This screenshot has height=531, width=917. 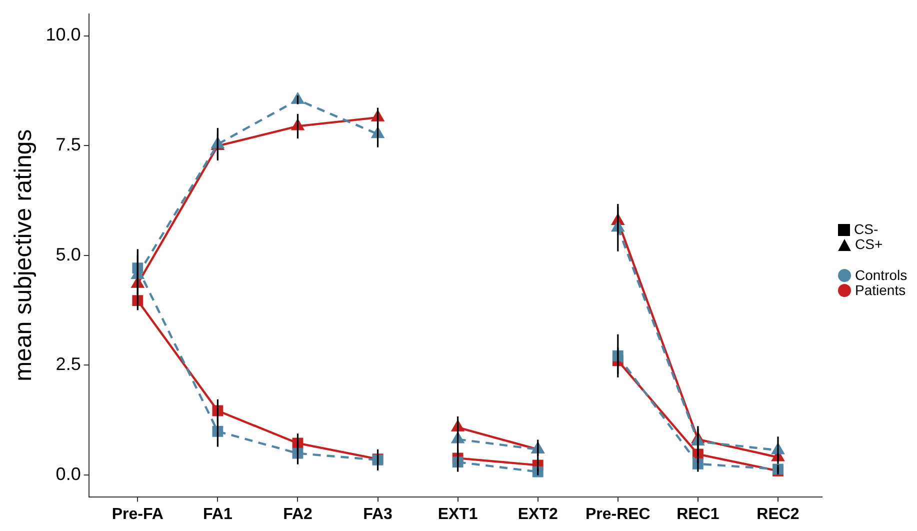 I want to click on legend-label: Controls, so click(x=881, y=275).